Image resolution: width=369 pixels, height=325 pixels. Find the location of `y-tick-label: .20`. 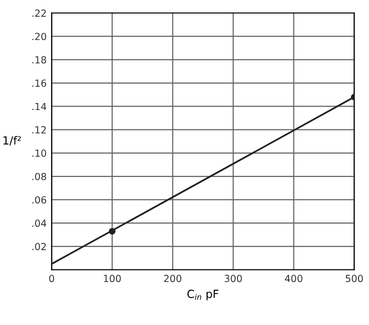

y-tick-label: .20 is located at coordinates (39, 36).